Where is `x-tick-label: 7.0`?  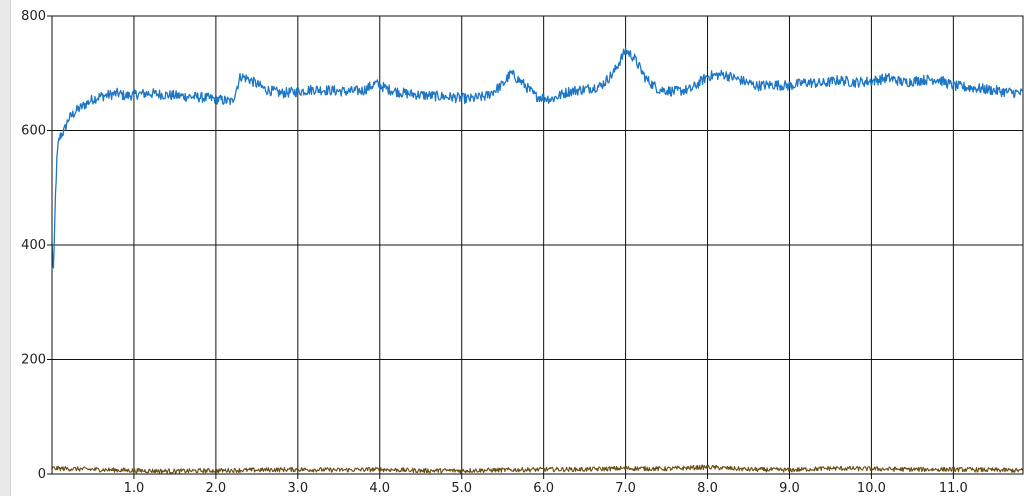
x-tick-label: 7.0 is located at coordinates (625, 488).